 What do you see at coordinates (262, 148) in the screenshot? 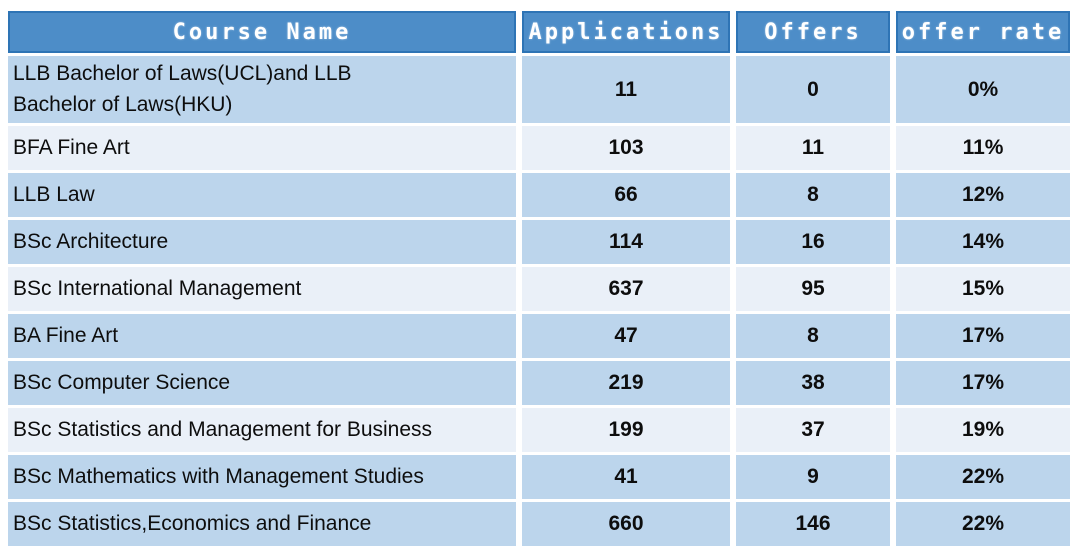
I see `course-name-cell: BFA Fine Art` at bounding box center [262, 148].